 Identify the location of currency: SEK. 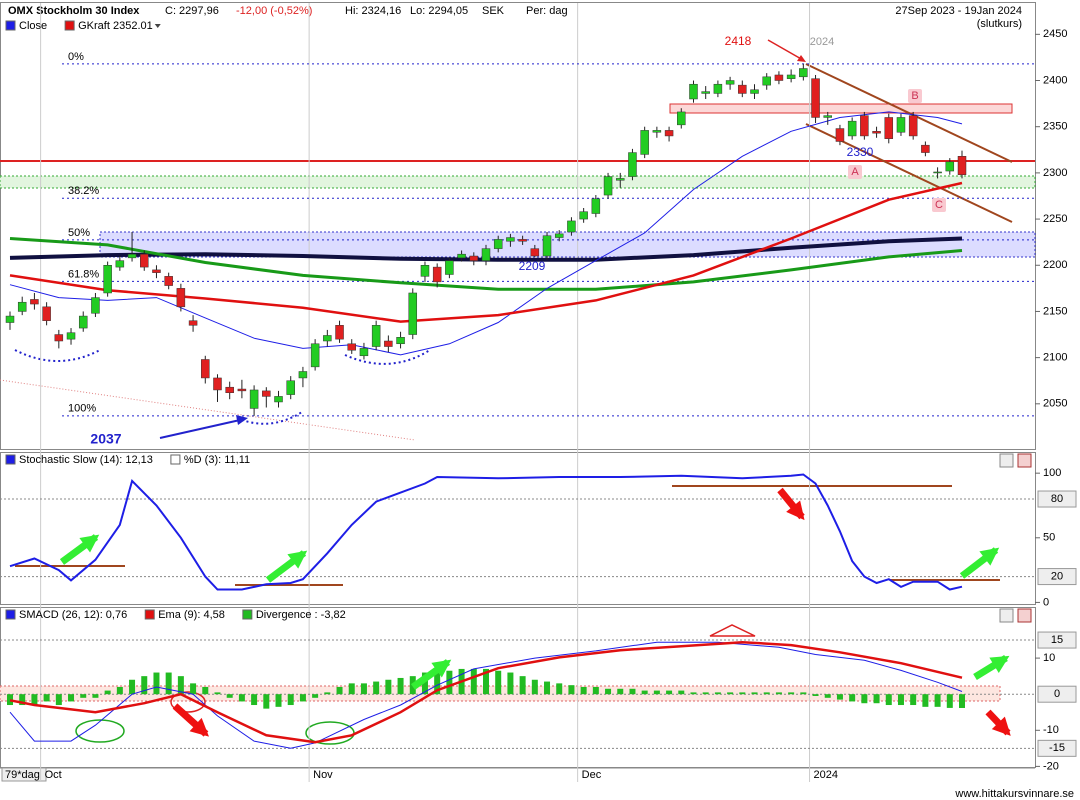
(493, 11).